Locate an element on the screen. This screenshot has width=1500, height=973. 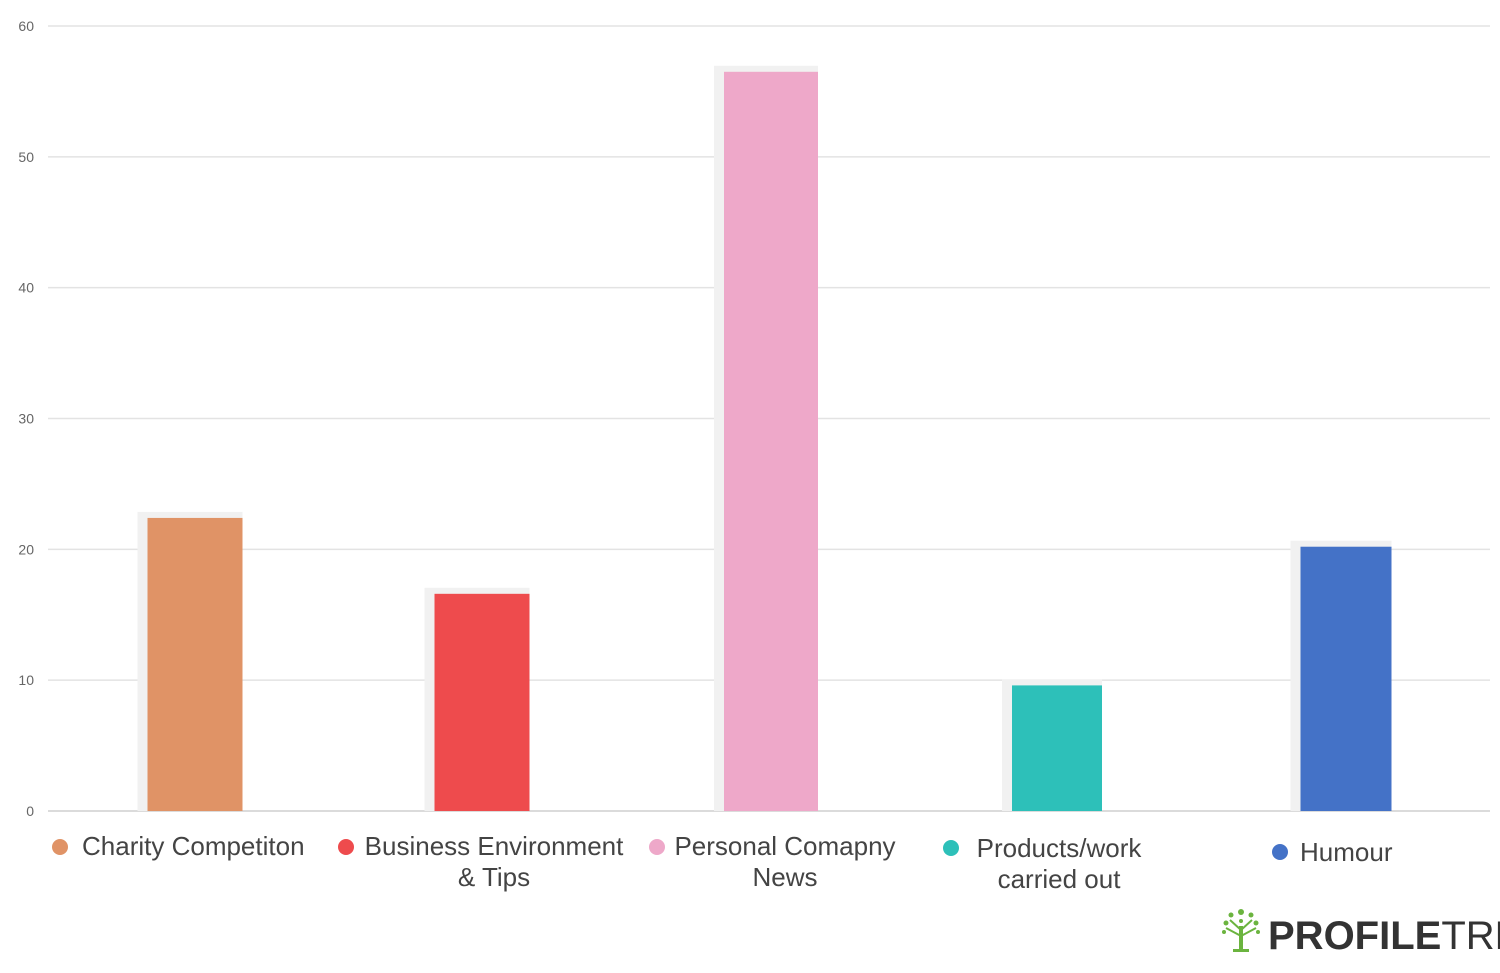
legend-item: Charity Competiton is located at coordinates (178, 846).